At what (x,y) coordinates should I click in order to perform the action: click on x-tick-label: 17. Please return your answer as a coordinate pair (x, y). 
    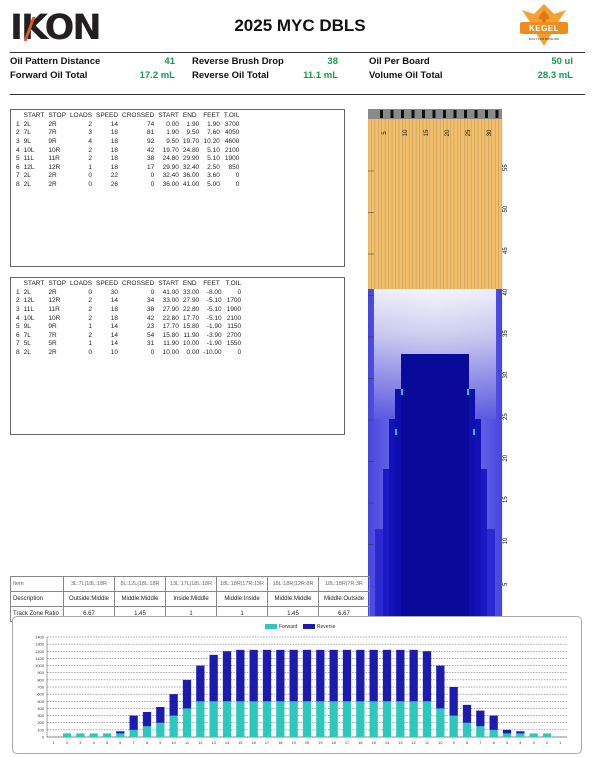
    Looking at the image, I should click on (267, 743).